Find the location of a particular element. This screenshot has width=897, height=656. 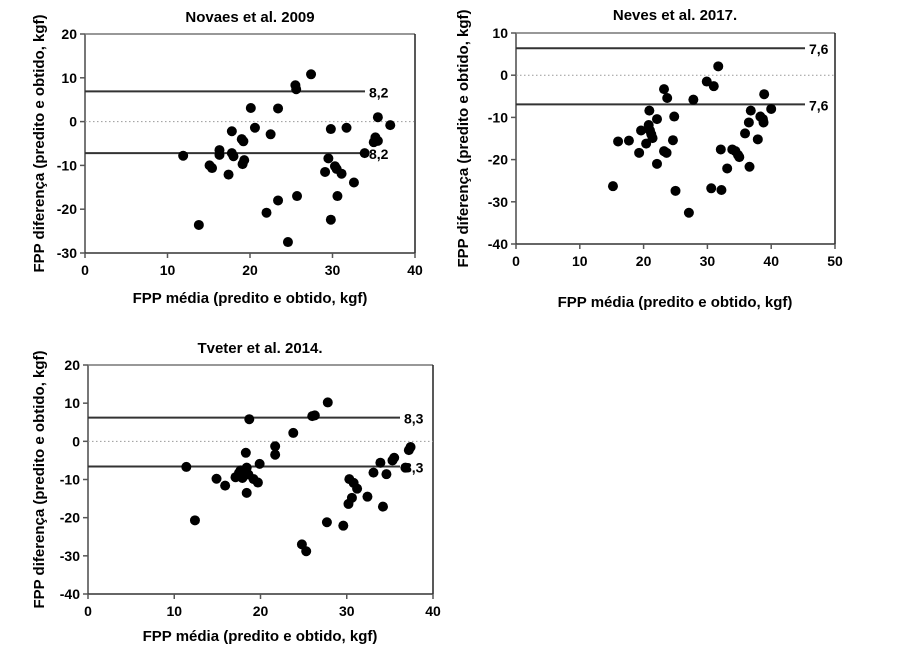

chart-title: Tveter et al. 2014. is located at coordinates (259, 348).